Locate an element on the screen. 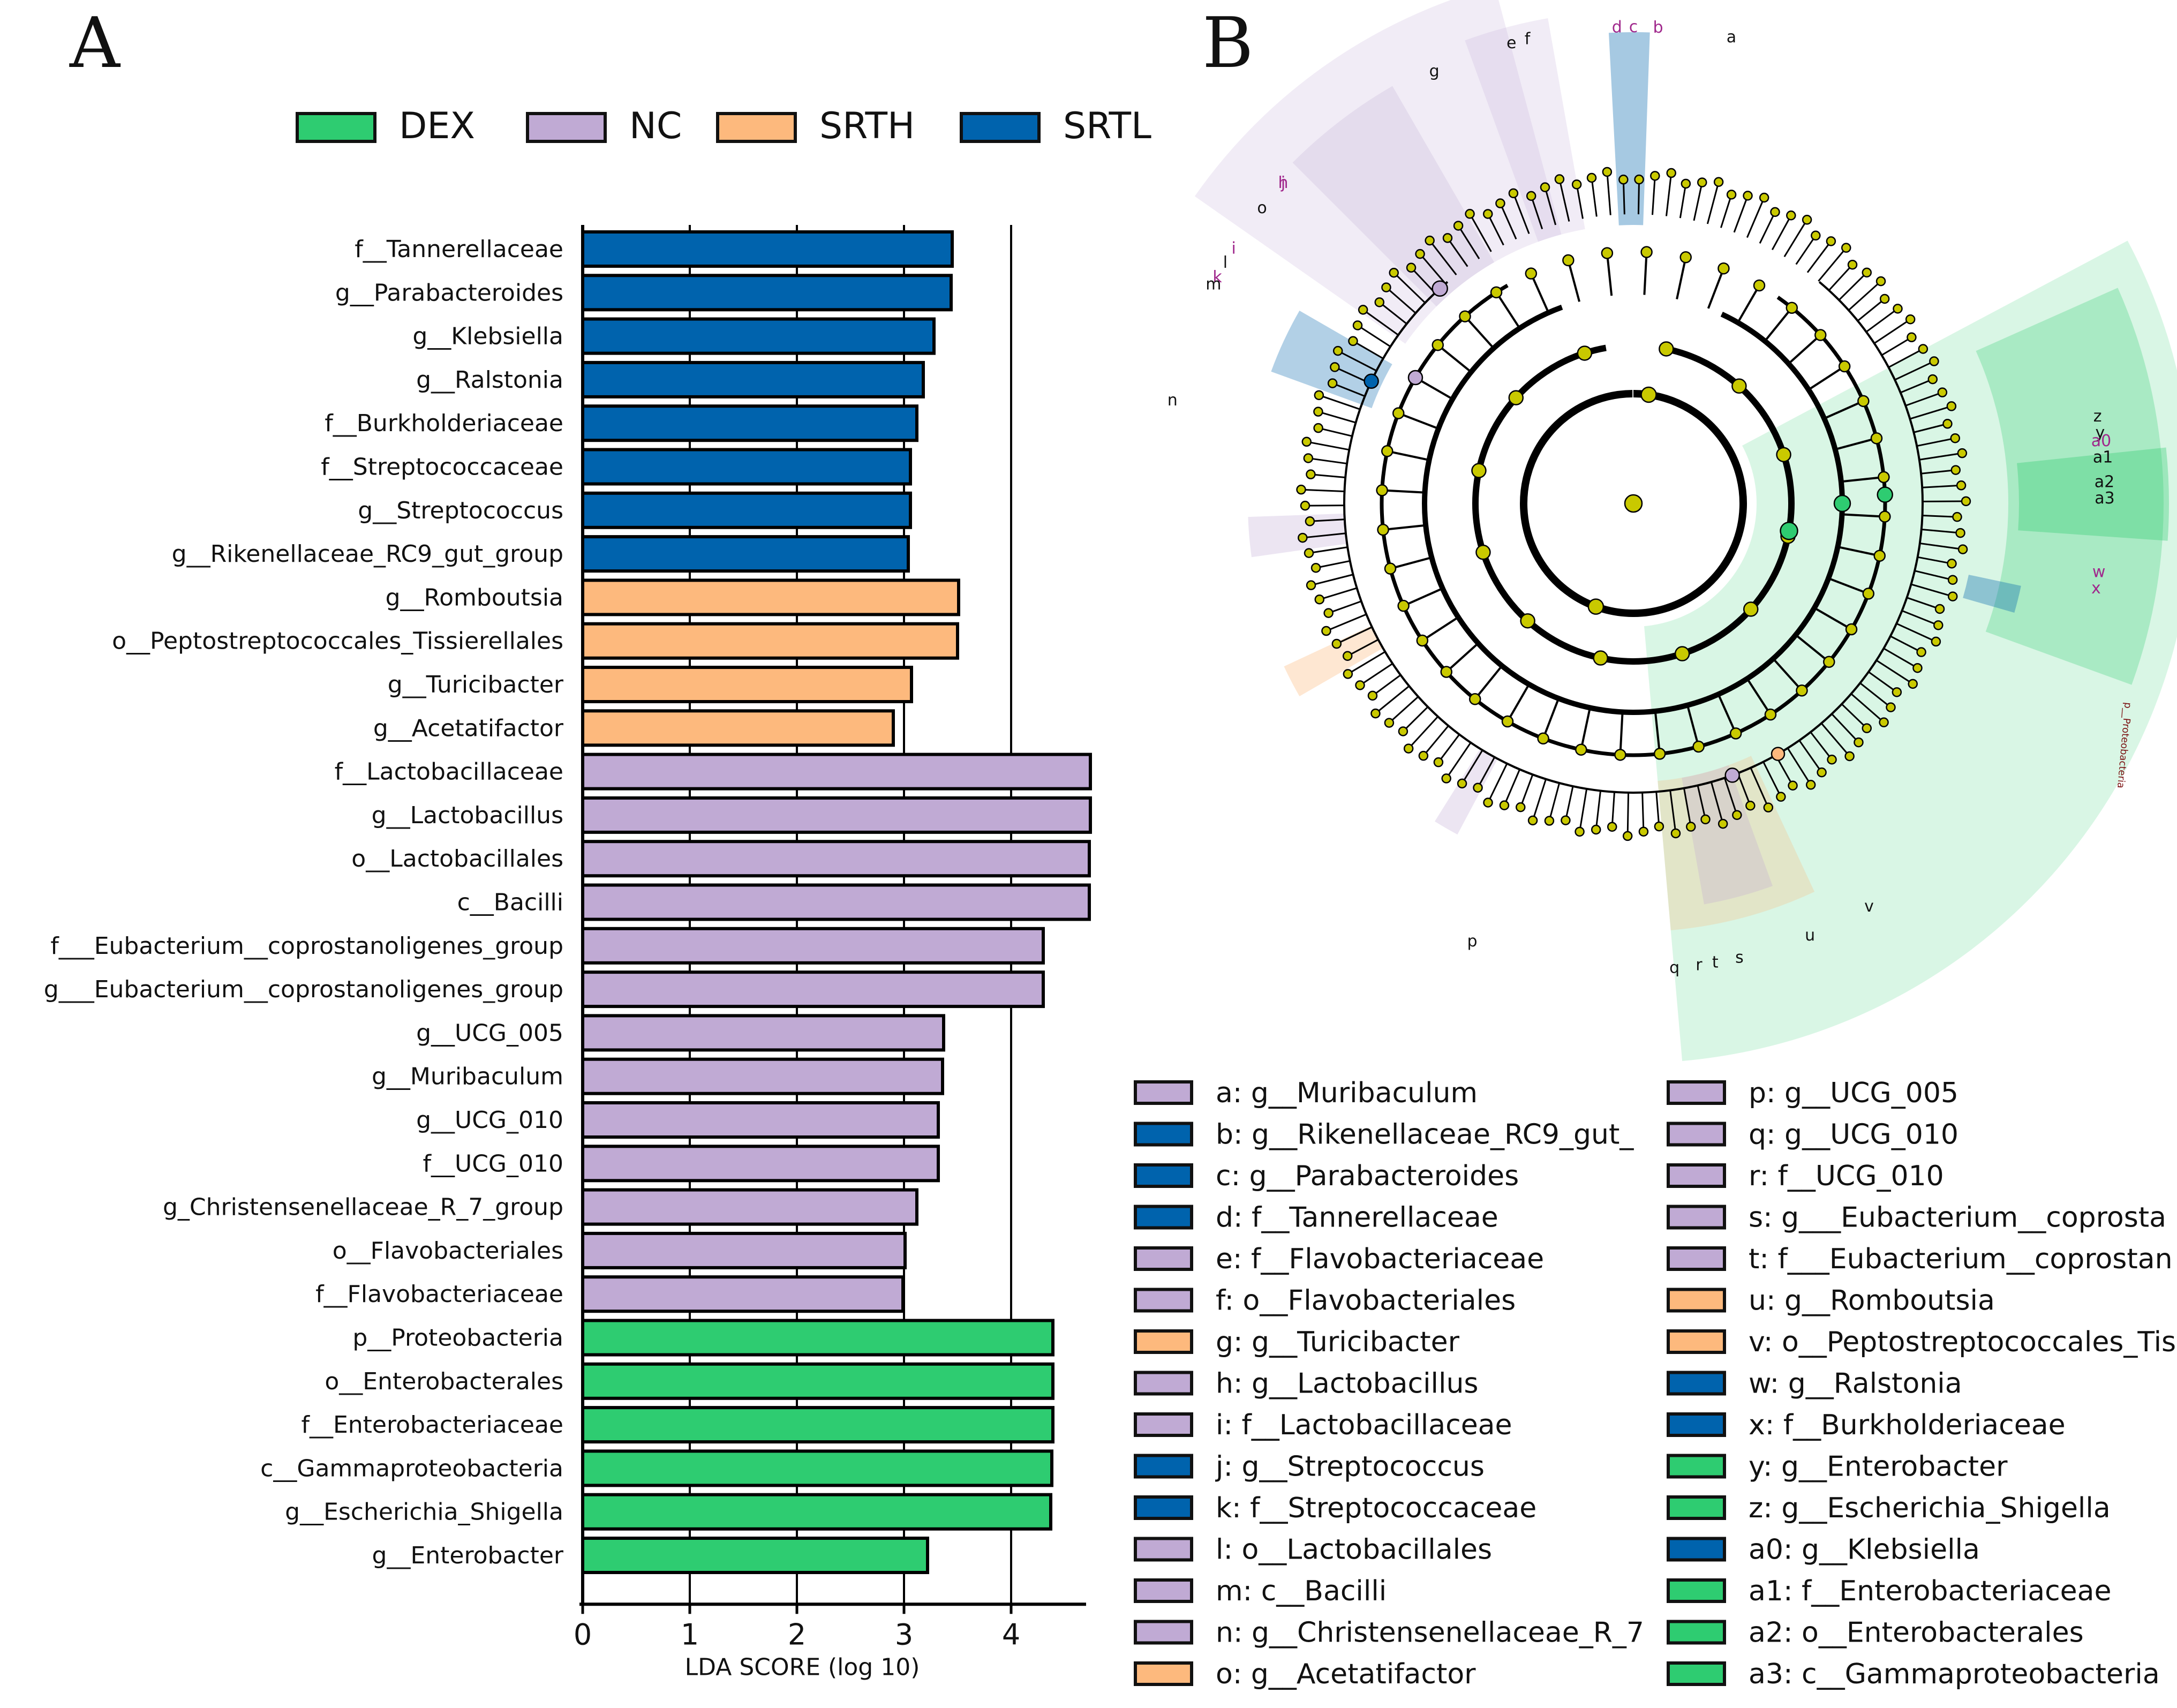  key-entry: g: g__Turicibacter is located at coordinates (1338, 1342).